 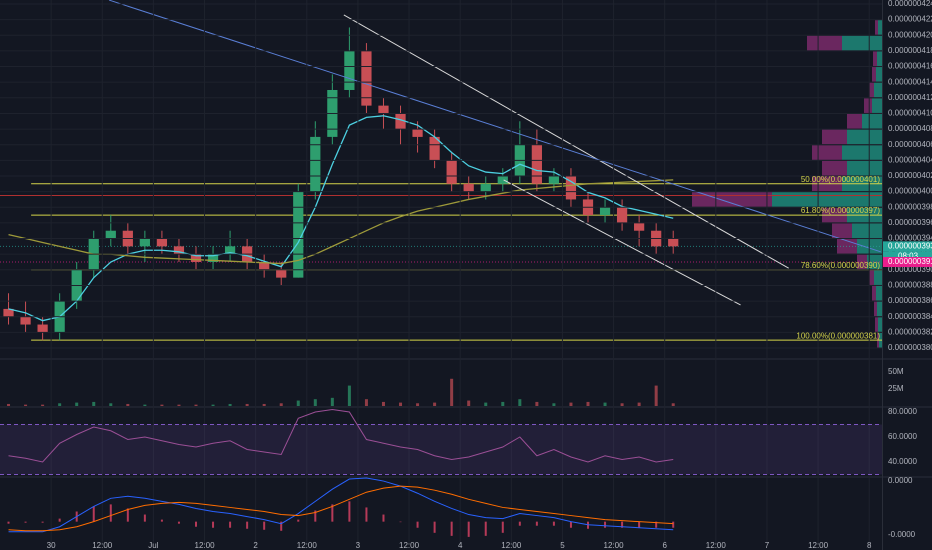 What do you see at coordinates (841, 179) in the screenshot?
I see `fib-label: 50.00%(0.000000401)` at bounding box center [841, 179].